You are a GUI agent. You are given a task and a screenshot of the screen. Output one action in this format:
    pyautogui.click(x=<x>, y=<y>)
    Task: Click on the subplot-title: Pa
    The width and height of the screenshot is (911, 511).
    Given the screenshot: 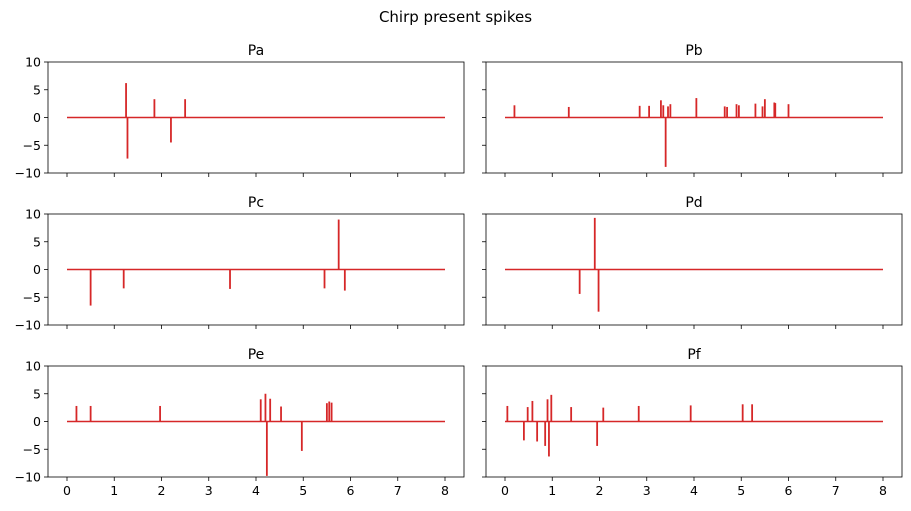 What is the action you would take?
    pyautogui.click(x=256, y=51)
    